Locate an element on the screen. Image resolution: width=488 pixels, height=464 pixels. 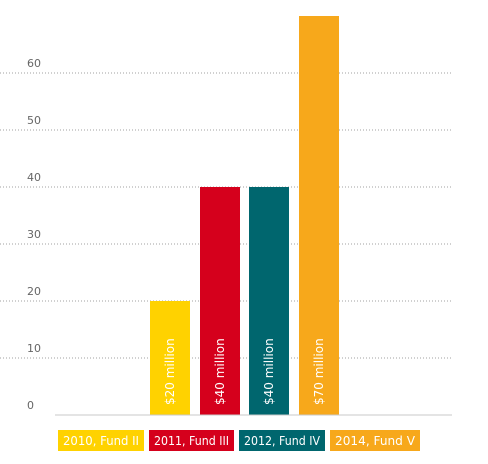
legend-label: 2014, Fund V is located at coordinates (375, 441).